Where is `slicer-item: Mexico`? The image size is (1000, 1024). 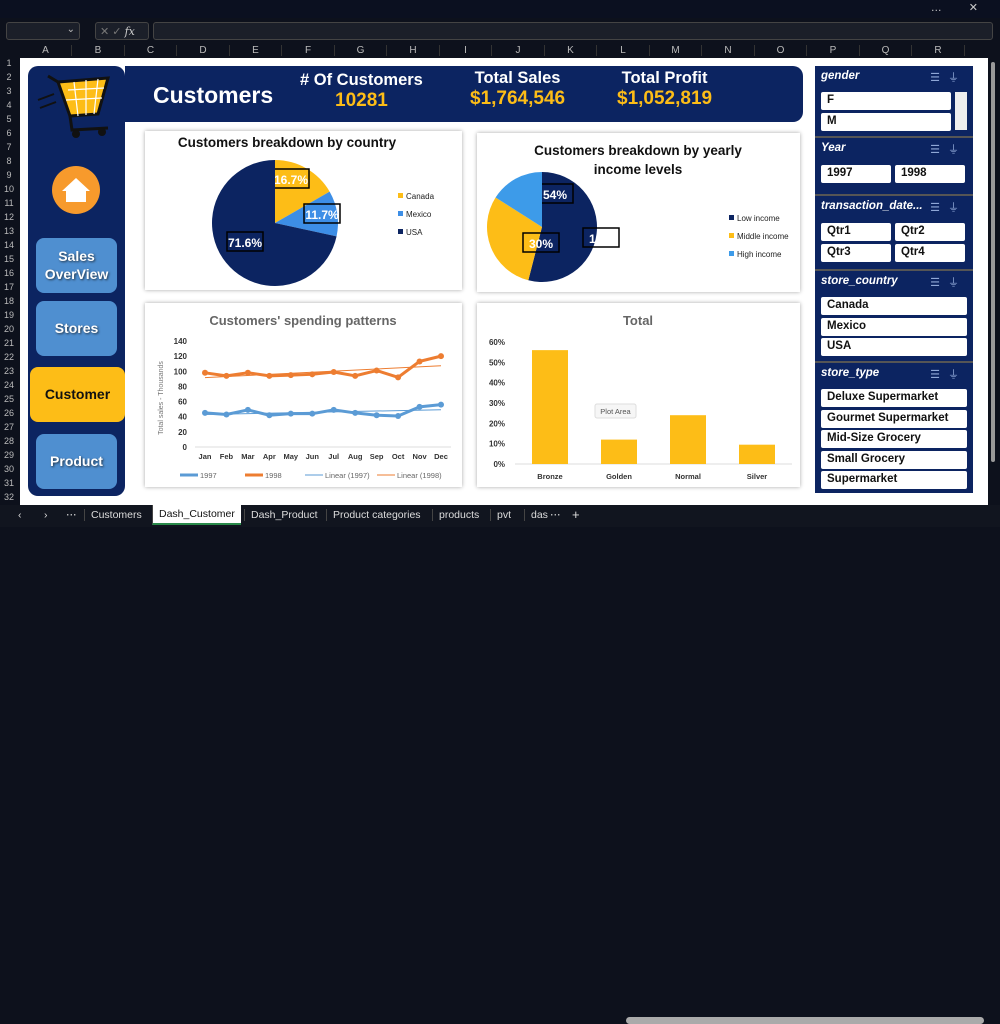
slicer-item: Mexico is located at coordinates (894, 326).